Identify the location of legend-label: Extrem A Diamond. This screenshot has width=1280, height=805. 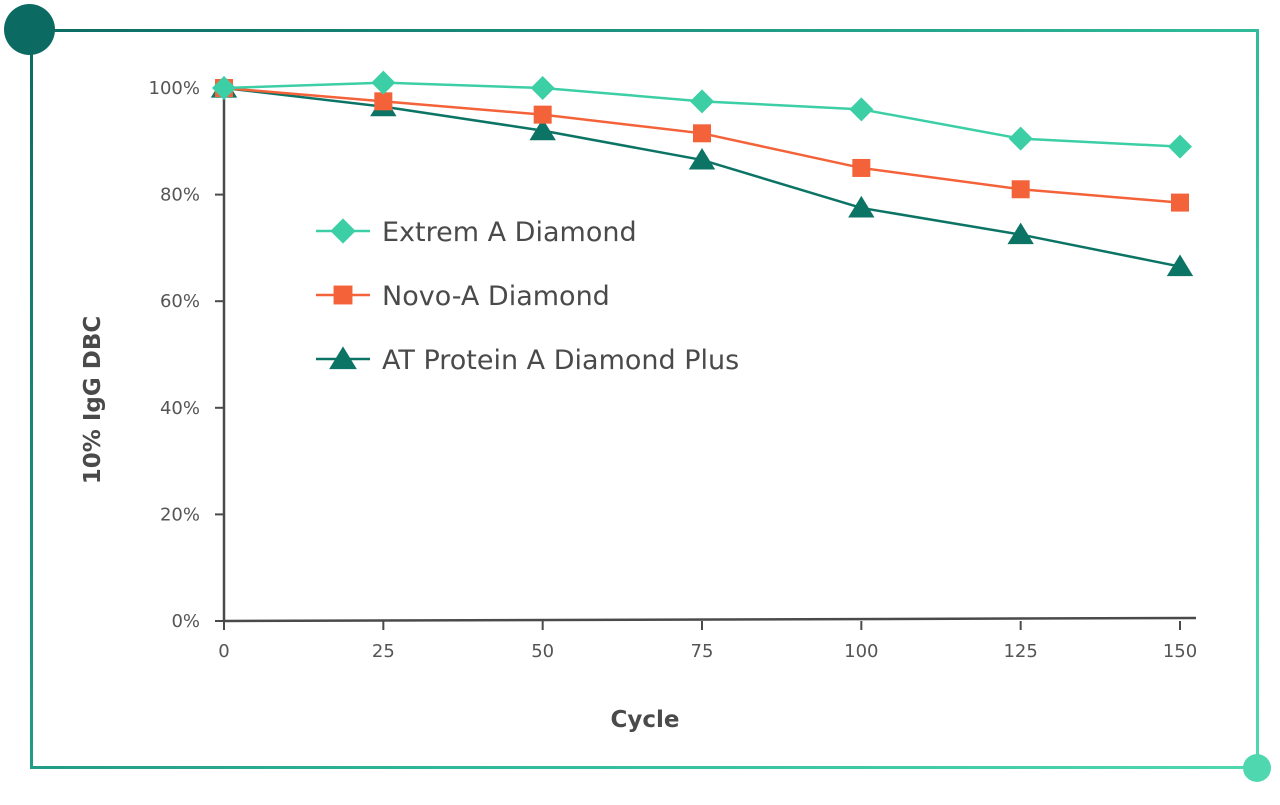
(509, 232).